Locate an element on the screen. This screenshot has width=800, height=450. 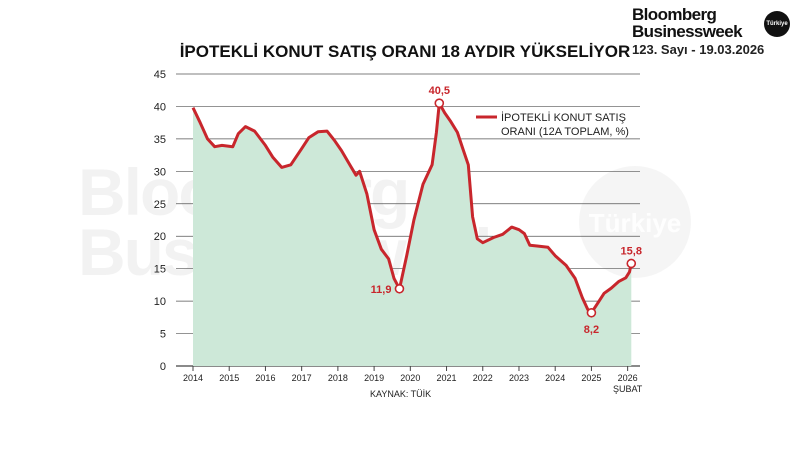
x-tick-label: 2020 is located at coordinates (410, 378).